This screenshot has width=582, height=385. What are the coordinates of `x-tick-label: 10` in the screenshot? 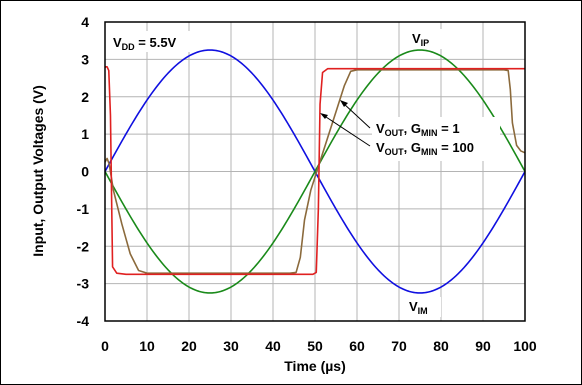 It's located at (147, 346).